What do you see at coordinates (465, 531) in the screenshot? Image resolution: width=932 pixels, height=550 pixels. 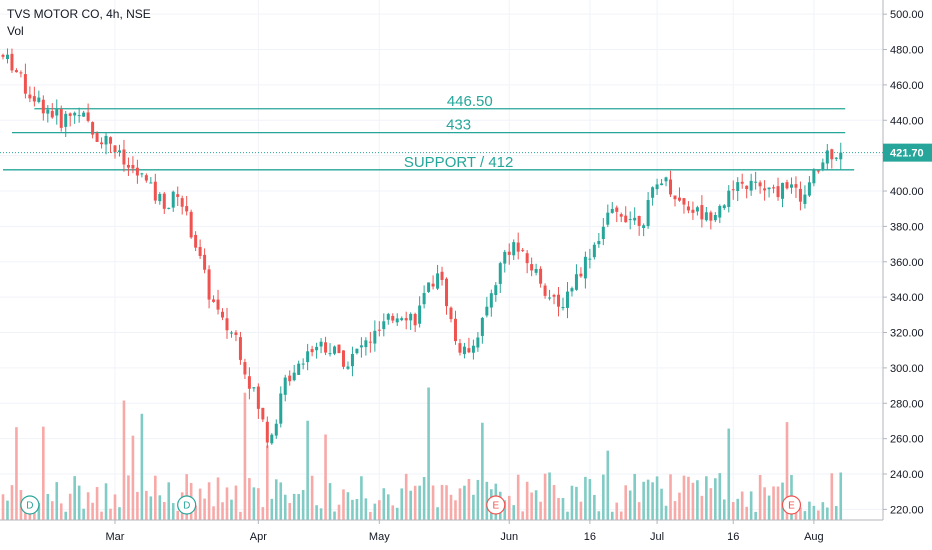 I see `time-axis: Mar Apr May Jun 16 Jul 16 Aug` at bounding box center [465, 531].